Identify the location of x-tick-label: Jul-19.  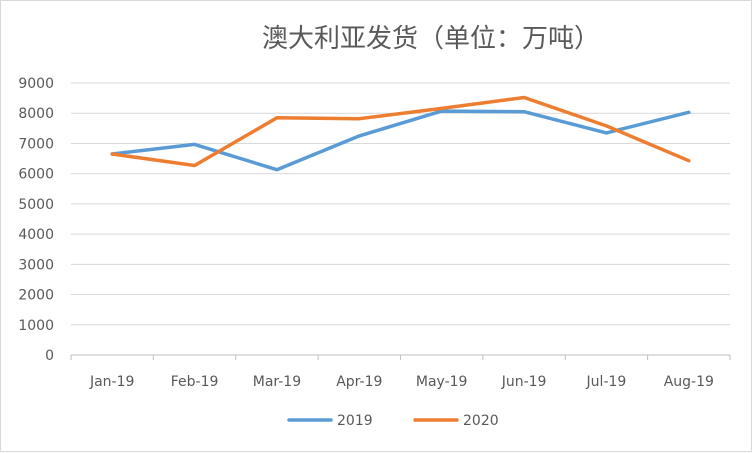
(606, 382).